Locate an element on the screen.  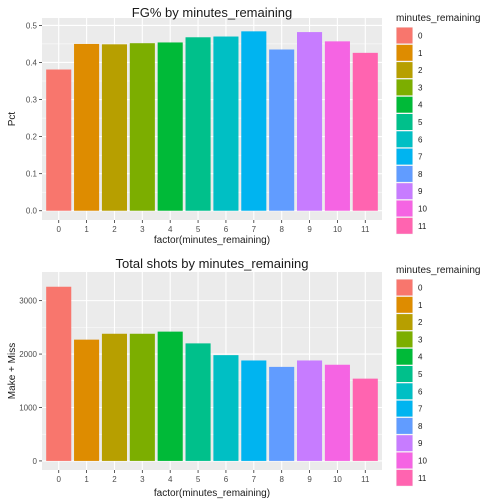
y-axis-title: Make + Miss is located at coordinates (12, 371).